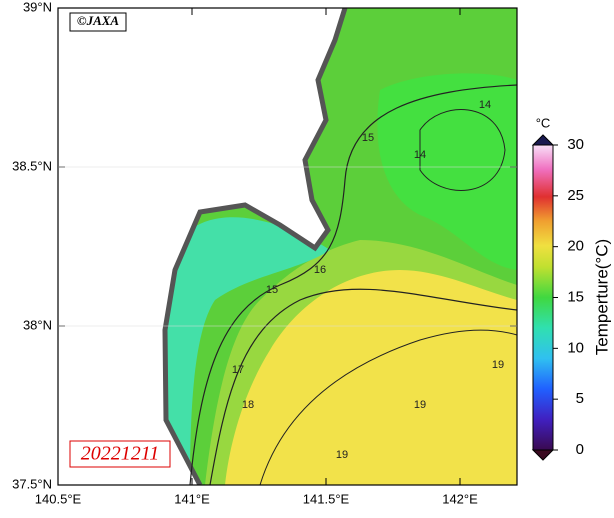 This screenshot has height=518, width=614. I want to click on y-tick-label: 37.5°N, so click(32, 483).